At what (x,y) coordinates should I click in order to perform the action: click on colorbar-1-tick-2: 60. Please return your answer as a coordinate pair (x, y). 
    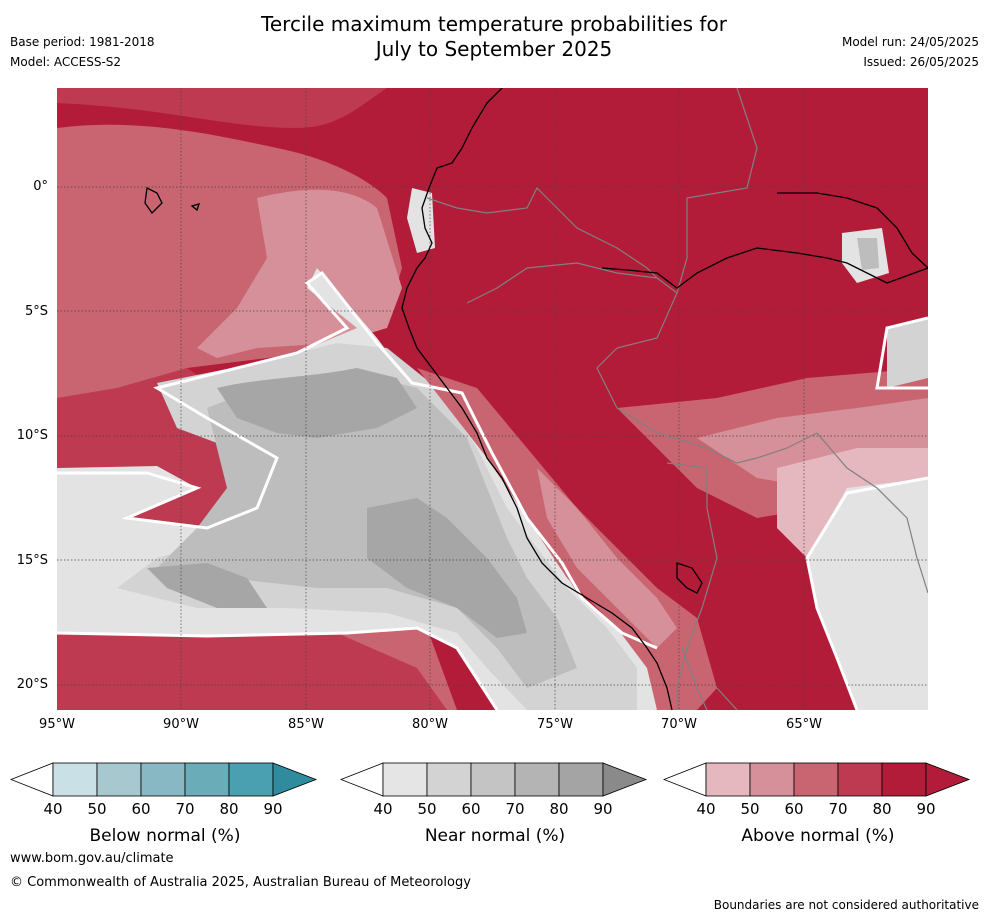
    Looking at the image, I should click on (471, 809).